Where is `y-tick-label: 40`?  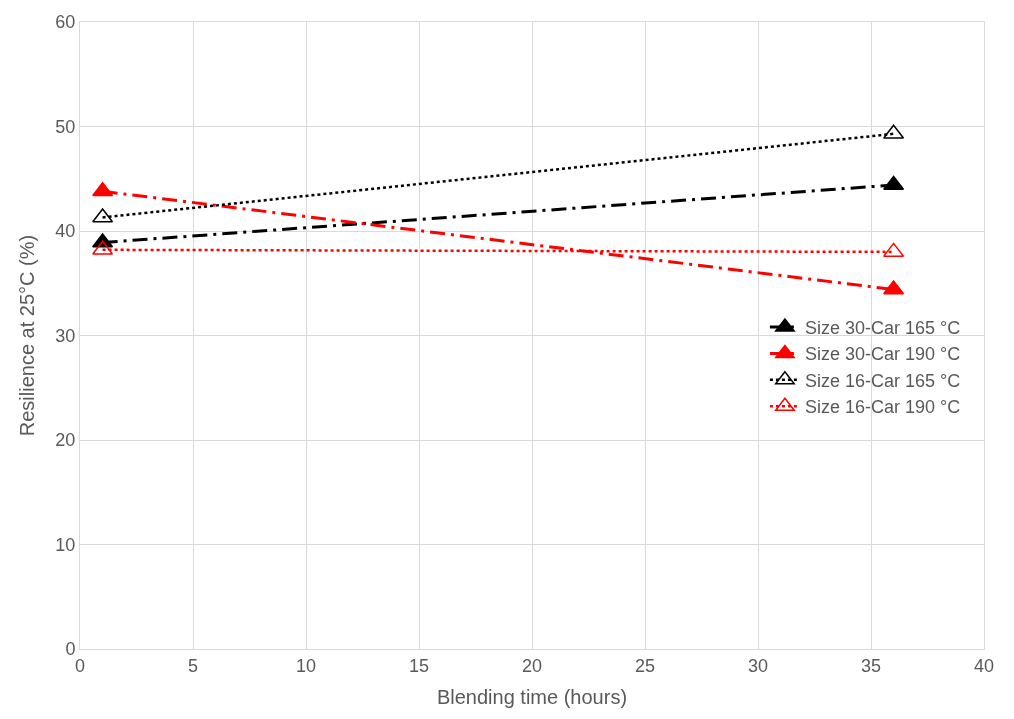
y-tick-label: 40 is located at coordinates (65, 231).